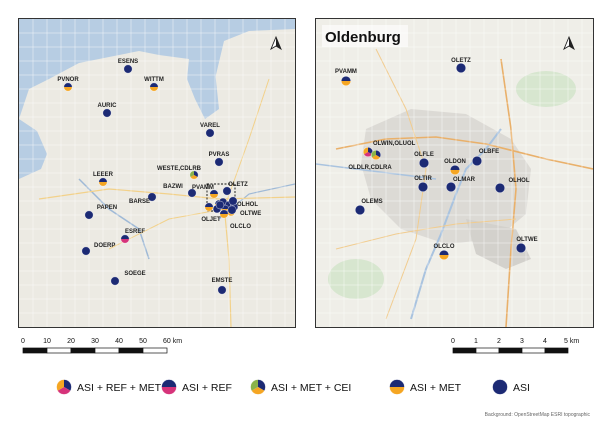 This screenshot has height=424, width=600. Describe the element at coordinates (221, 197) in the screenshot. I see `oldenburg-inset-box` at that location.